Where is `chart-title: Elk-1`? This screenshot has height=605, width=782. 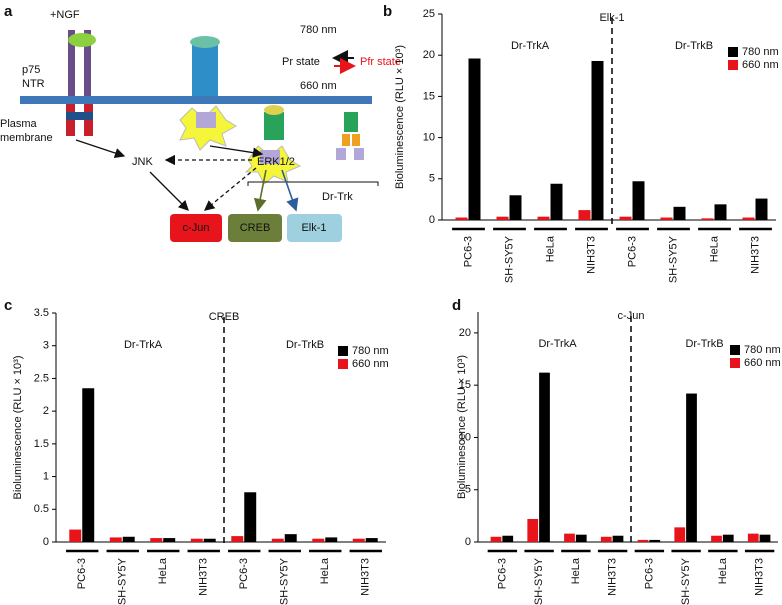 chart-title: Elk-1 is located at coordinates (611, 18).